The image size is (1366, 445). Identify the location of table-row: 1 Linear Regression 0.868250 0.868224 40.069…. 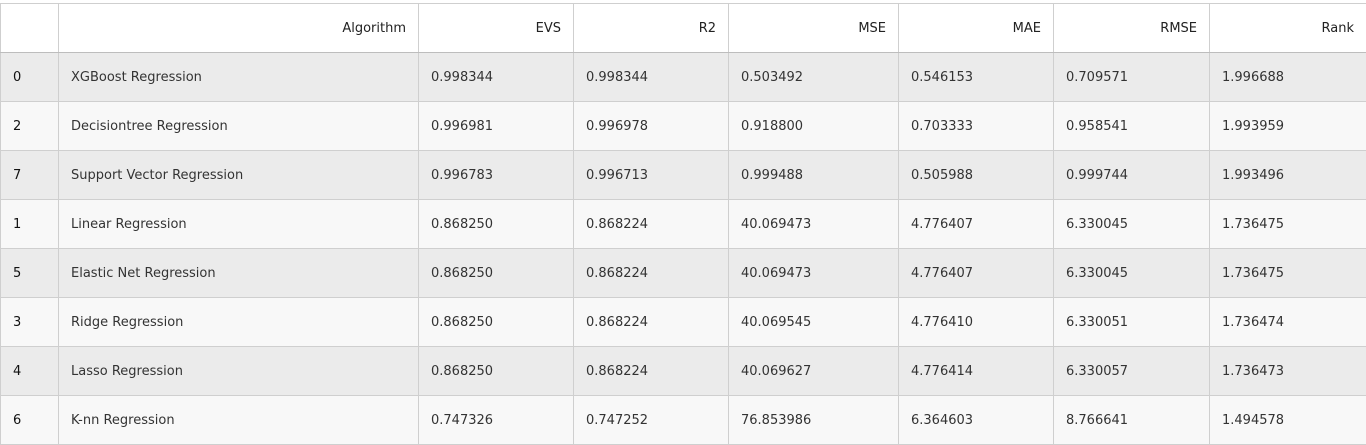
(683, 224).